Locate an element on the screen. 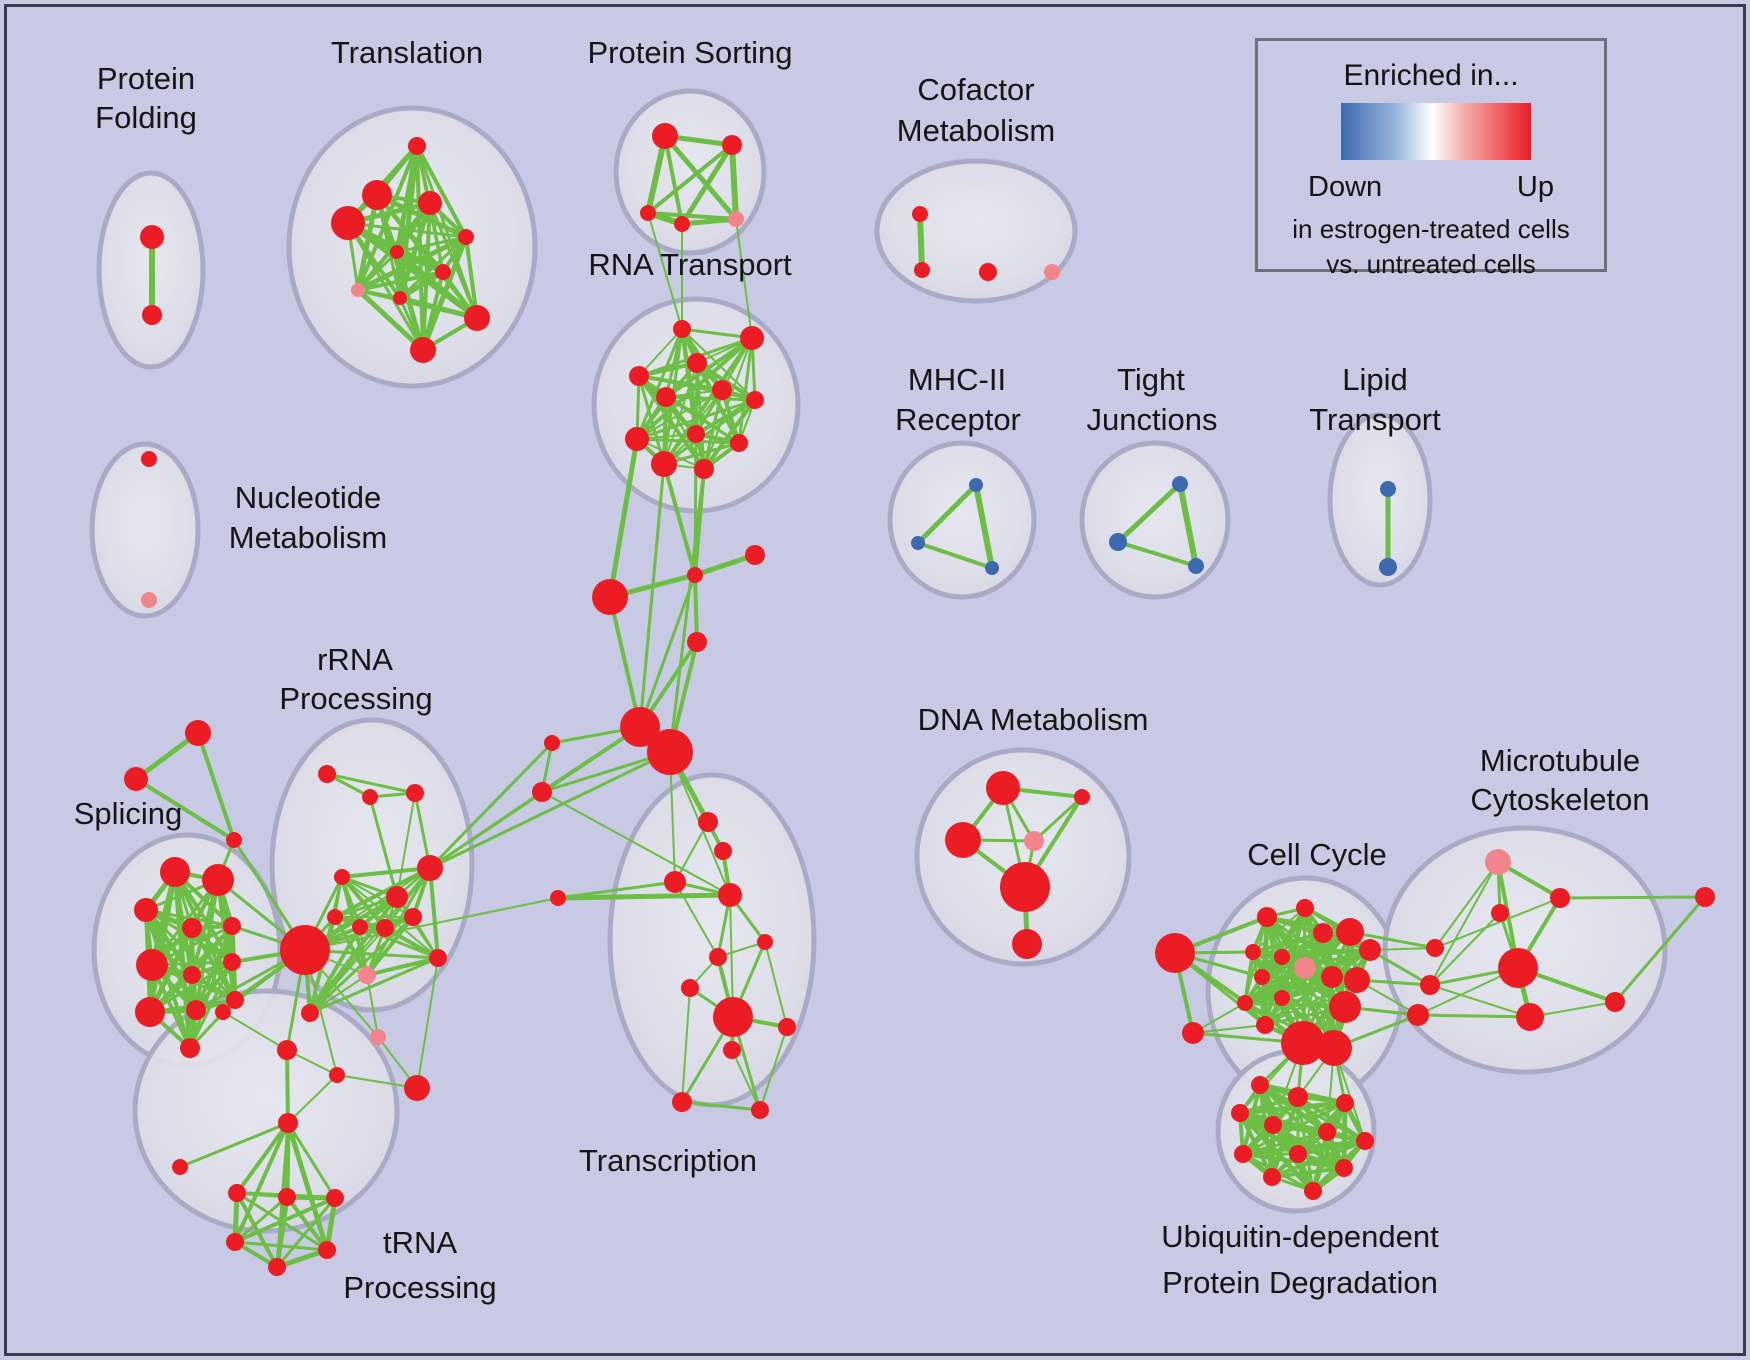  cluster-label: MHC-II is located at coordinates (957, 379).